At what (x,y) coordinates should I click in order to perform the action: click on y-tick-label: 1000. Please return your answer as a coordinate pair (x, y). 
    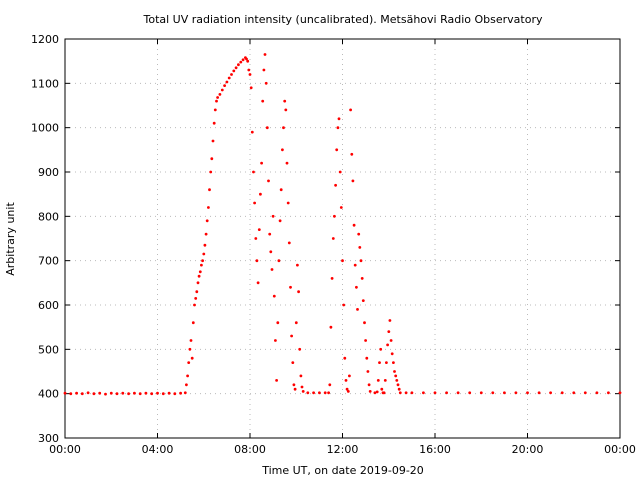
    Looking at the image, I should click on (45, 128).